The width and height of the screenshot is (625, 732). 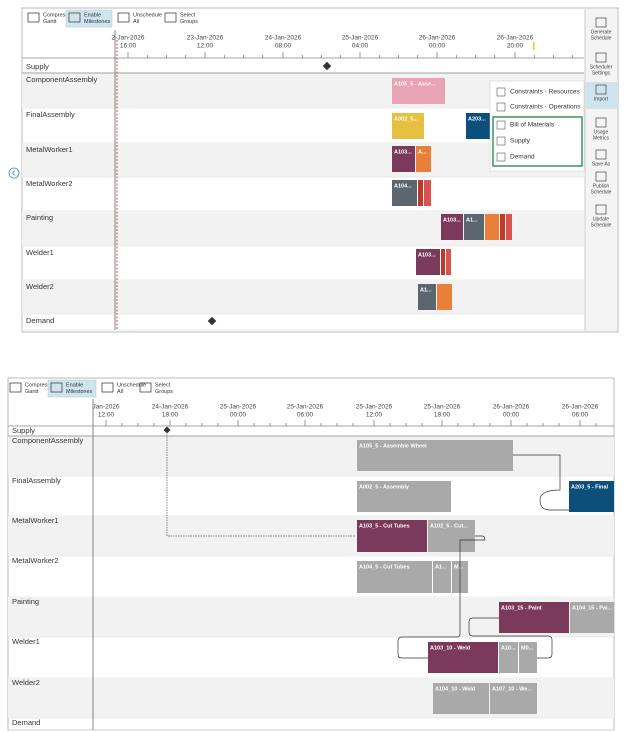 What do you see at coordinates (601, 73) in the screenshot?
I see `sidebar-button: Settings` at bounding box center [601, 73].